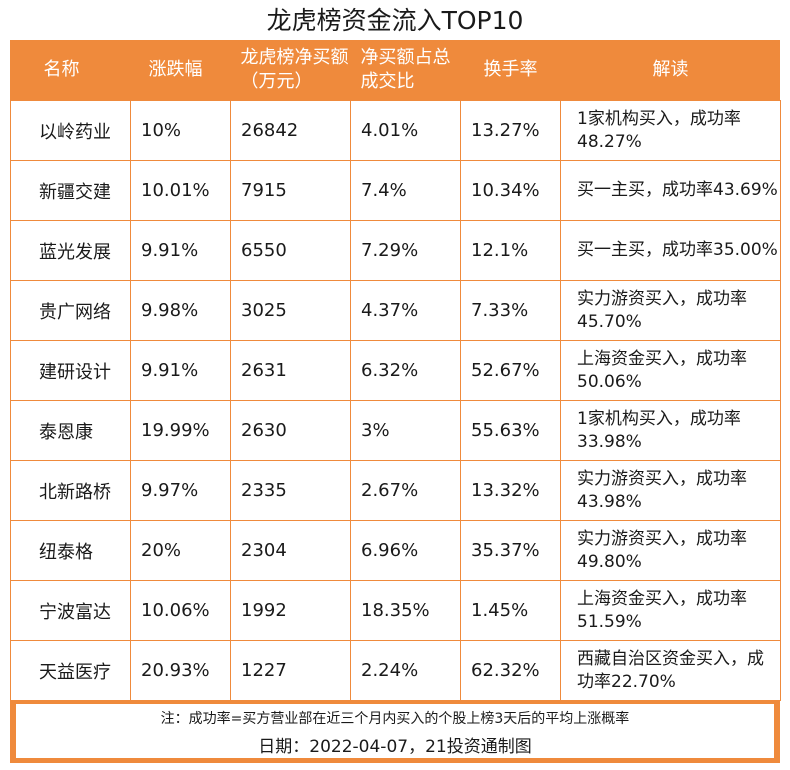 Image resolution: width=790 pixels, height=770 pixels. What do you see at coordinates (405, 130) in the screenshot?
I see `cell-ratio: 4.01%` at bounding box center [405, 130].